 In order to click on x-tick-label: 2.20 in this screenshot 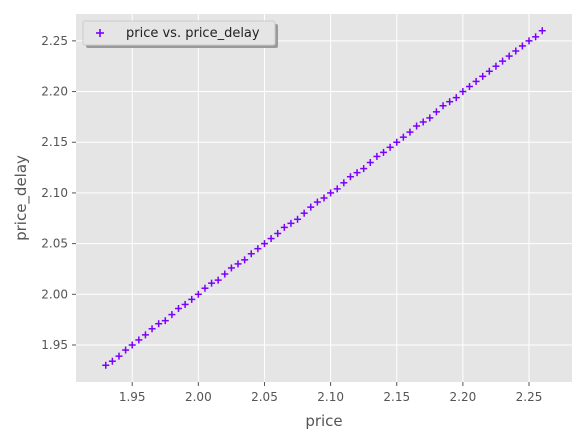, I will do `click(463, 397)`.